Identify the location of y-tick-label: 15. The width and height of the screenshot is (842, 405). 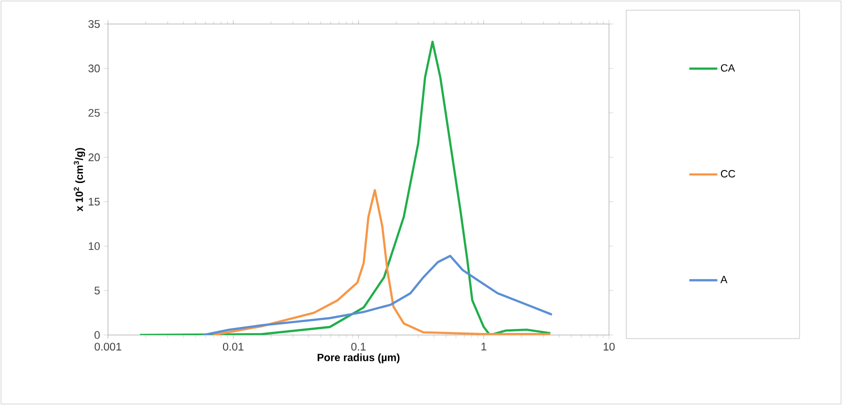
(94, 202).